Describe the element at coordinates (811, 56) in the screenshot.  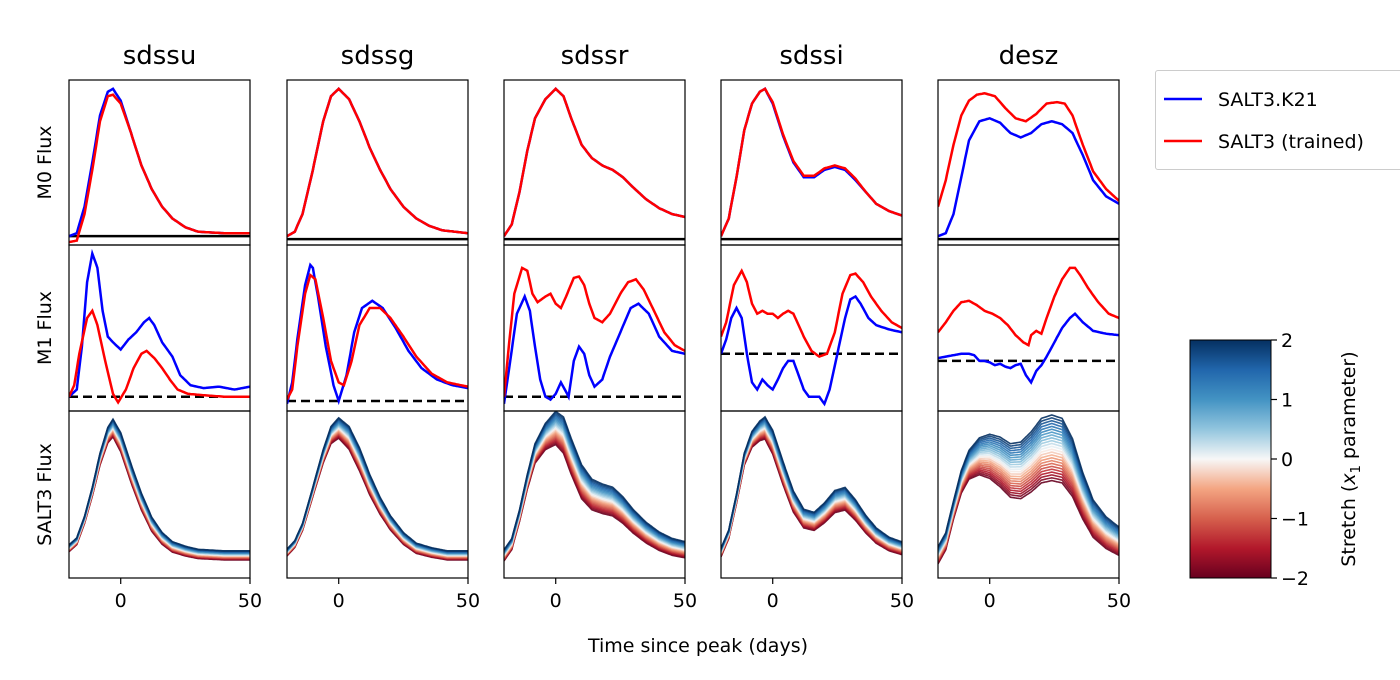
I see `band-title-sdssi: sdssi` at that location.